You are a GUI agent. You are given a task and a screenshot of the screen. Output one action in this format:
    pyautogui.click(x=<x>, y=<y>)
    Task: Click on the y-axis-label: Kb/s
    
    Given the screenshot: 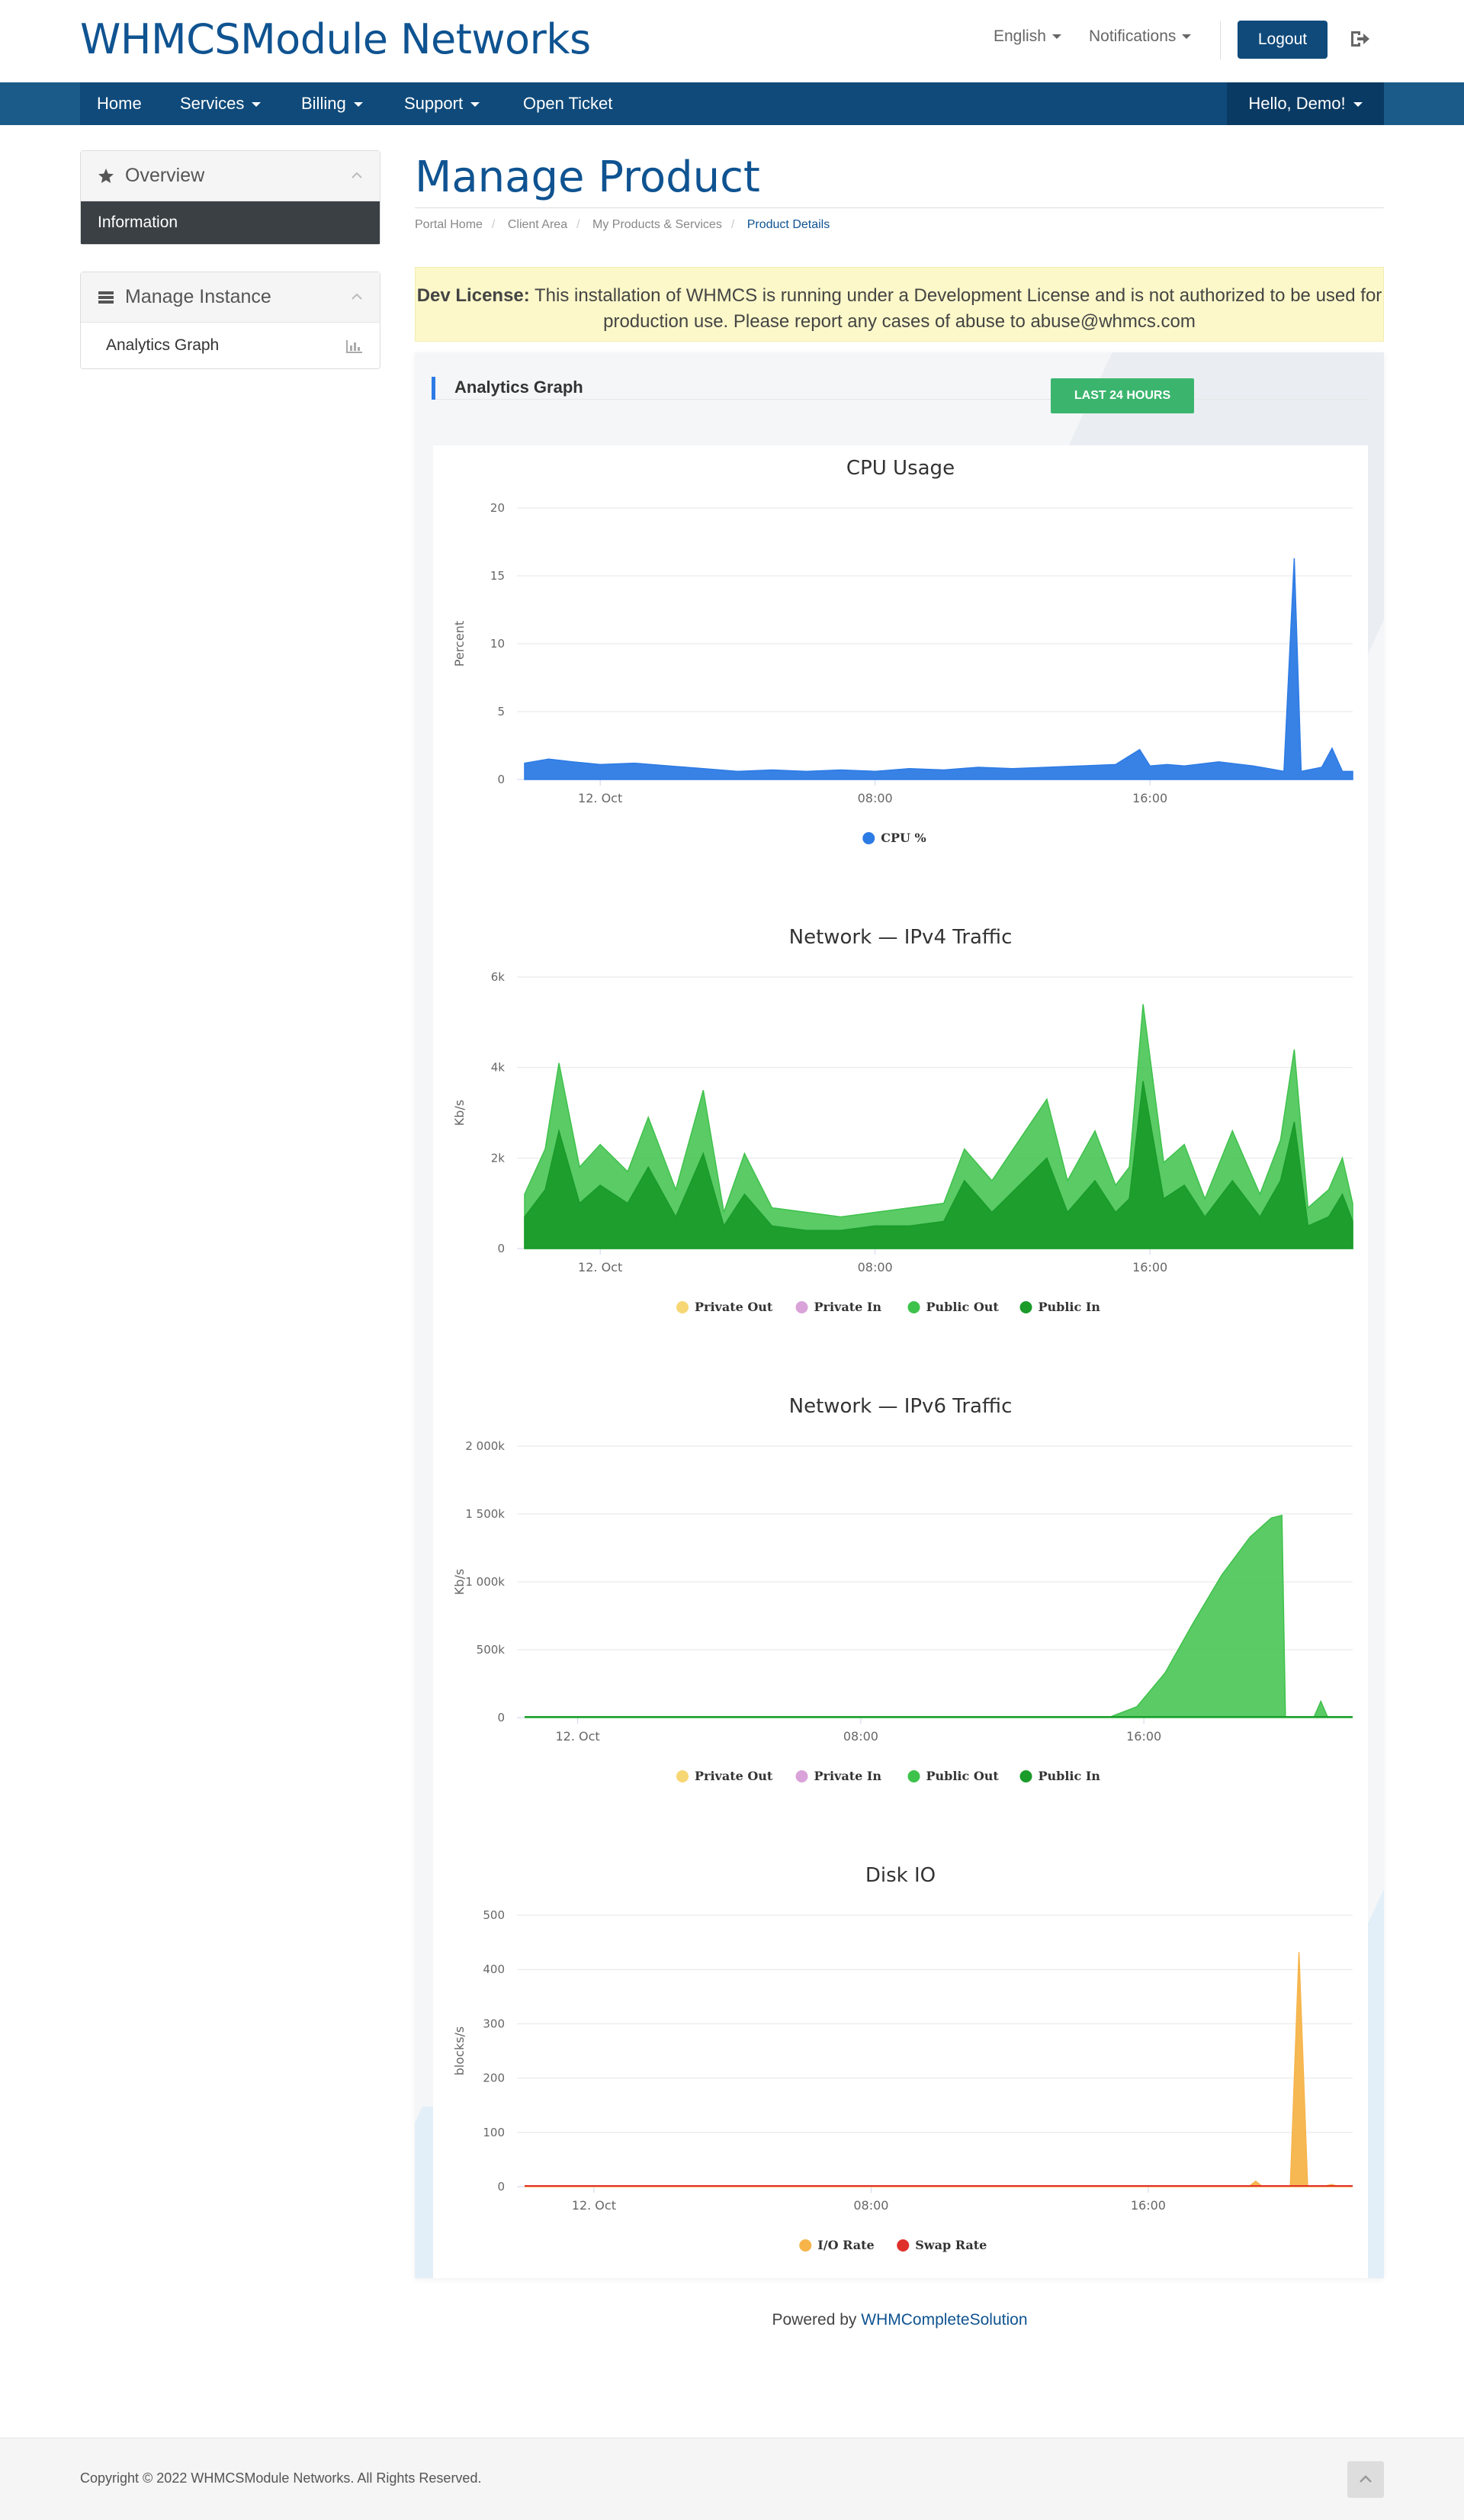 What is the action you would take?
    pyautogui.click(x=459, y=1582)
    